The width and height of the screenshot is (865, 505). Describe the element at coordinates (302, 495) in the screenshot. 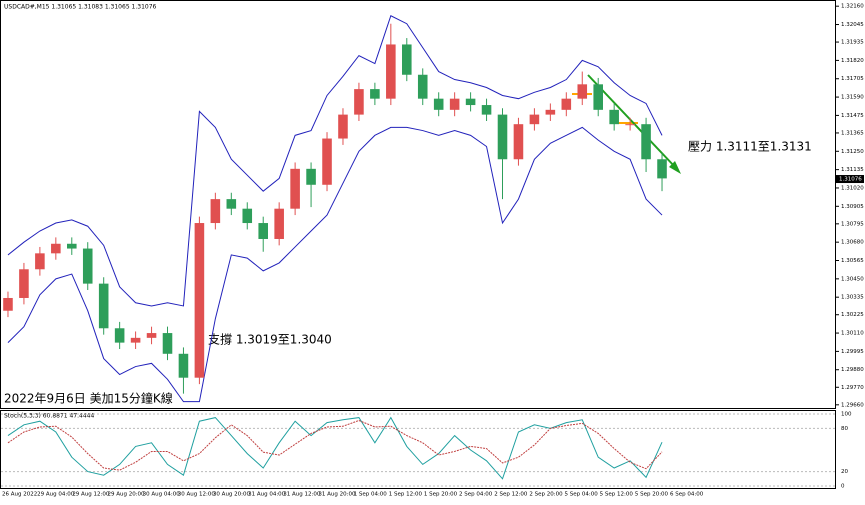

I see `x-tick-label: 31 Aug 12:00` at that location.